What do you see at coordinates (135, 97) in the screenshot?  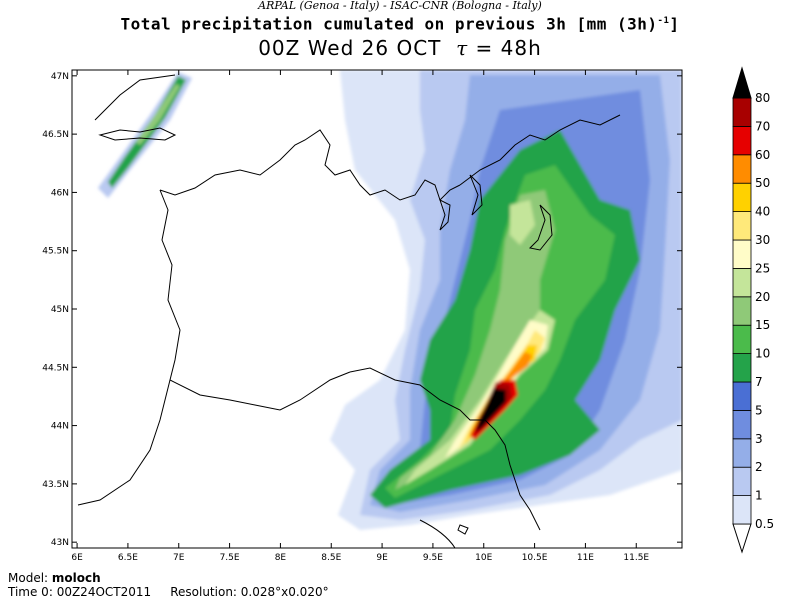 I see `border-swiss-north` at bounding box center [135, 97].